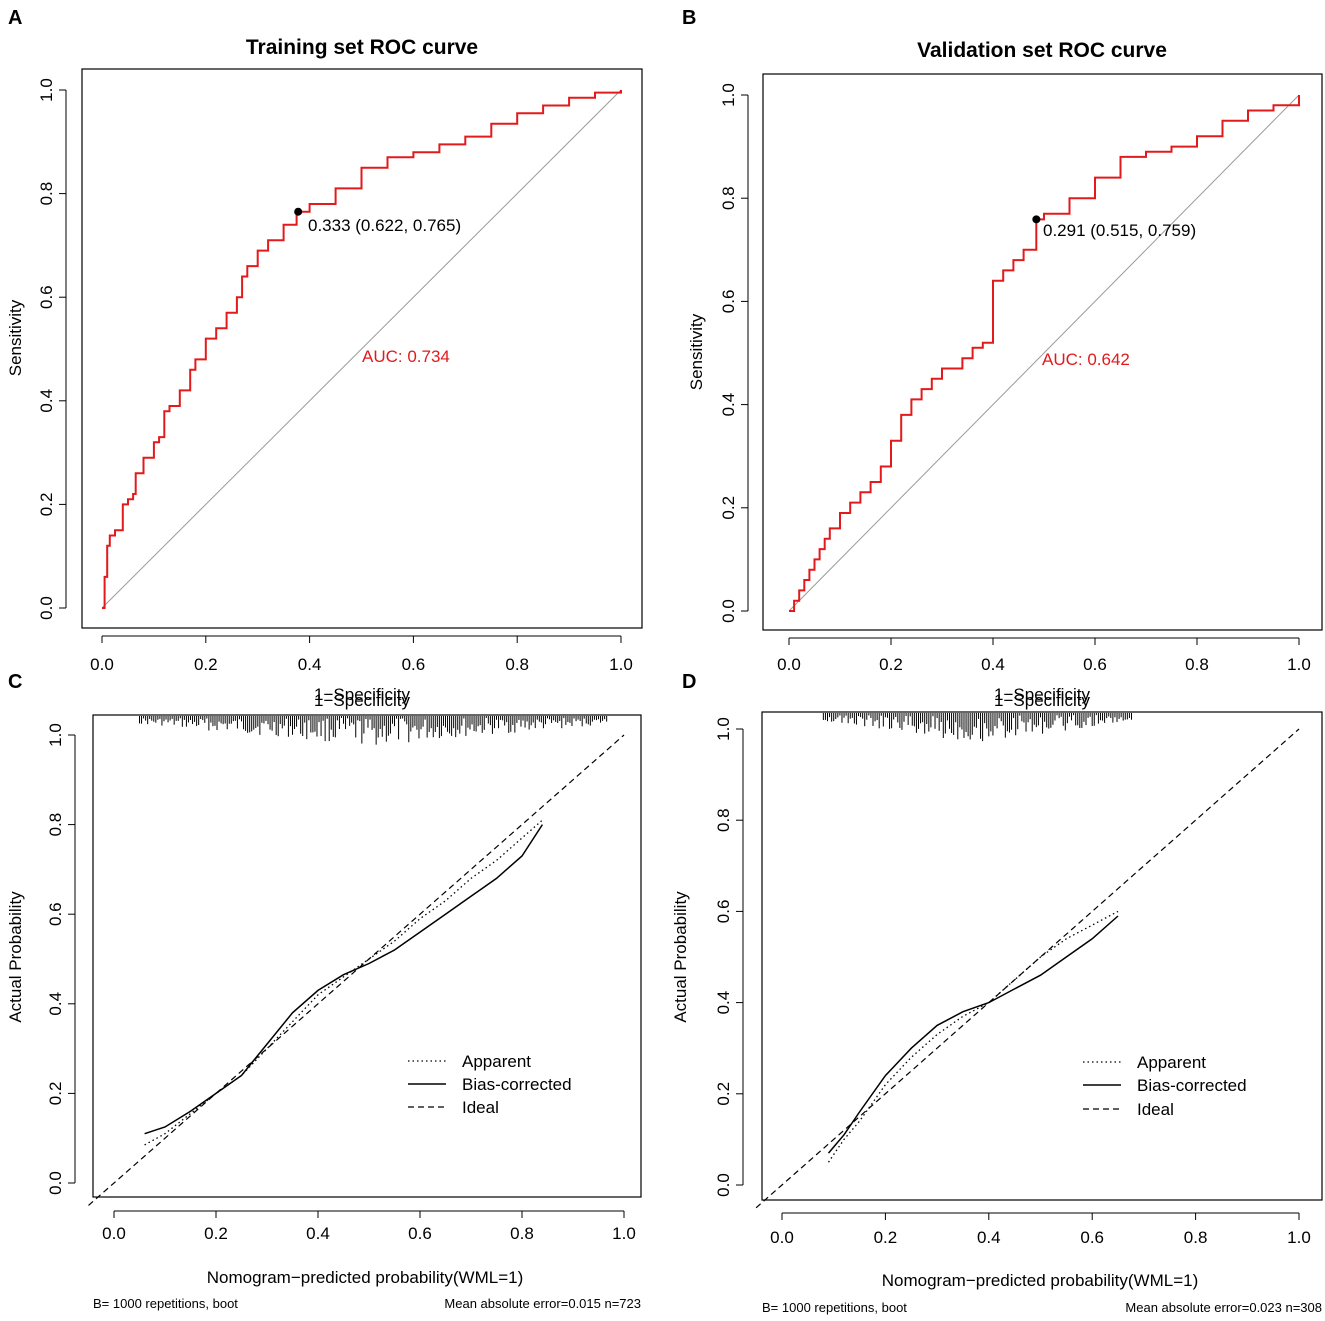 This screenshot has height=1321, width=1325. Describe the element at coordinates (689, 682) in the screenshot. I see `panel-label-d: D` at that location.